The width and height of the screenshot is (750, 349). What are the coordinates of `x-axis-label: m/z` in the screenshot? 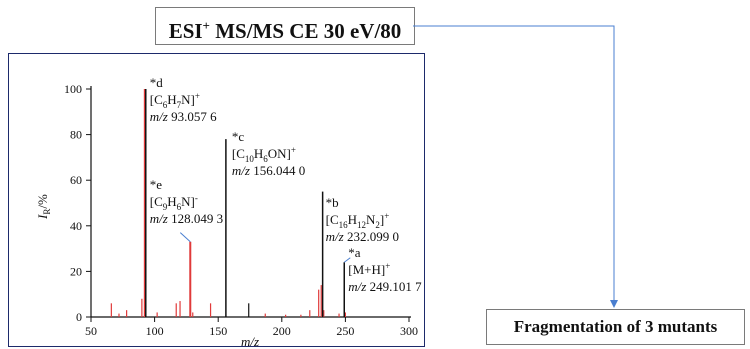 It's located at (250, 340).